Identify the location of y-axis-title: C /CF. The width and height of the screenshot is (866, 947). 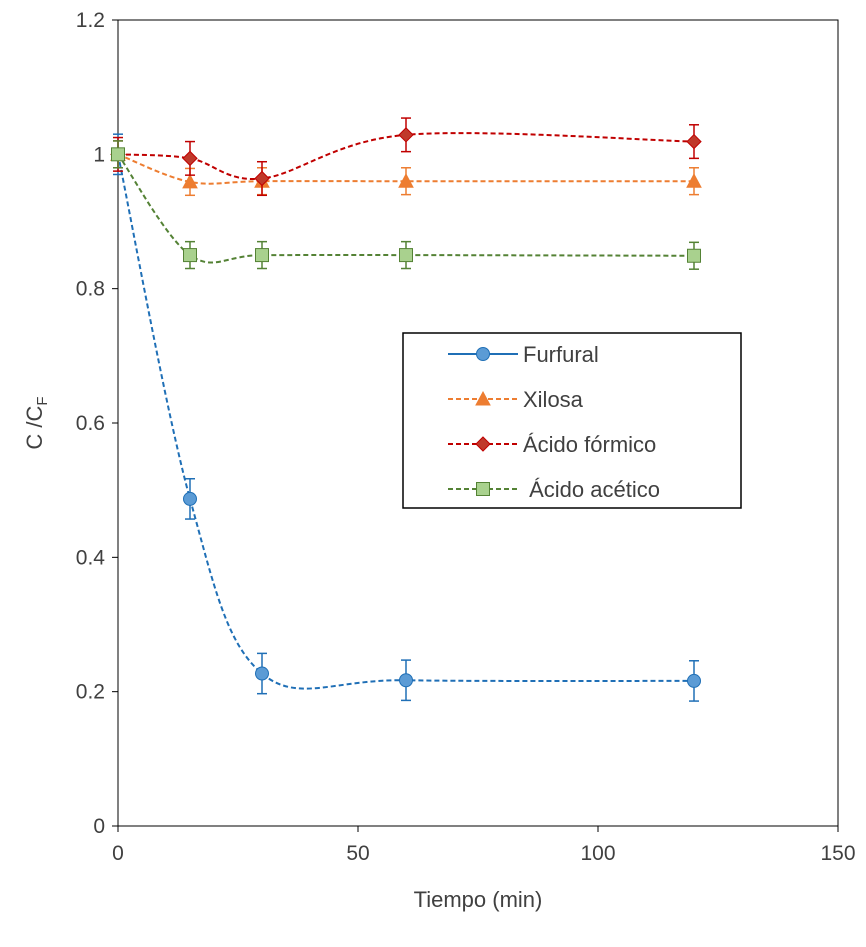
(36, 422).